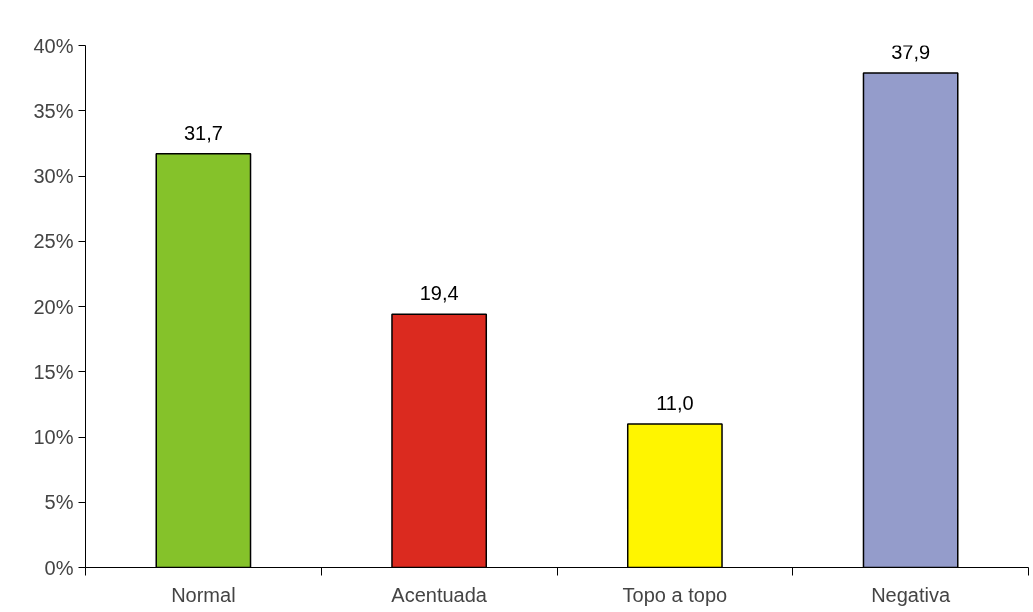  What do you see at coordinates (59, 502) in the screenshot?
I see `y-tick-label: 5%` at bounding box center [59, 502].